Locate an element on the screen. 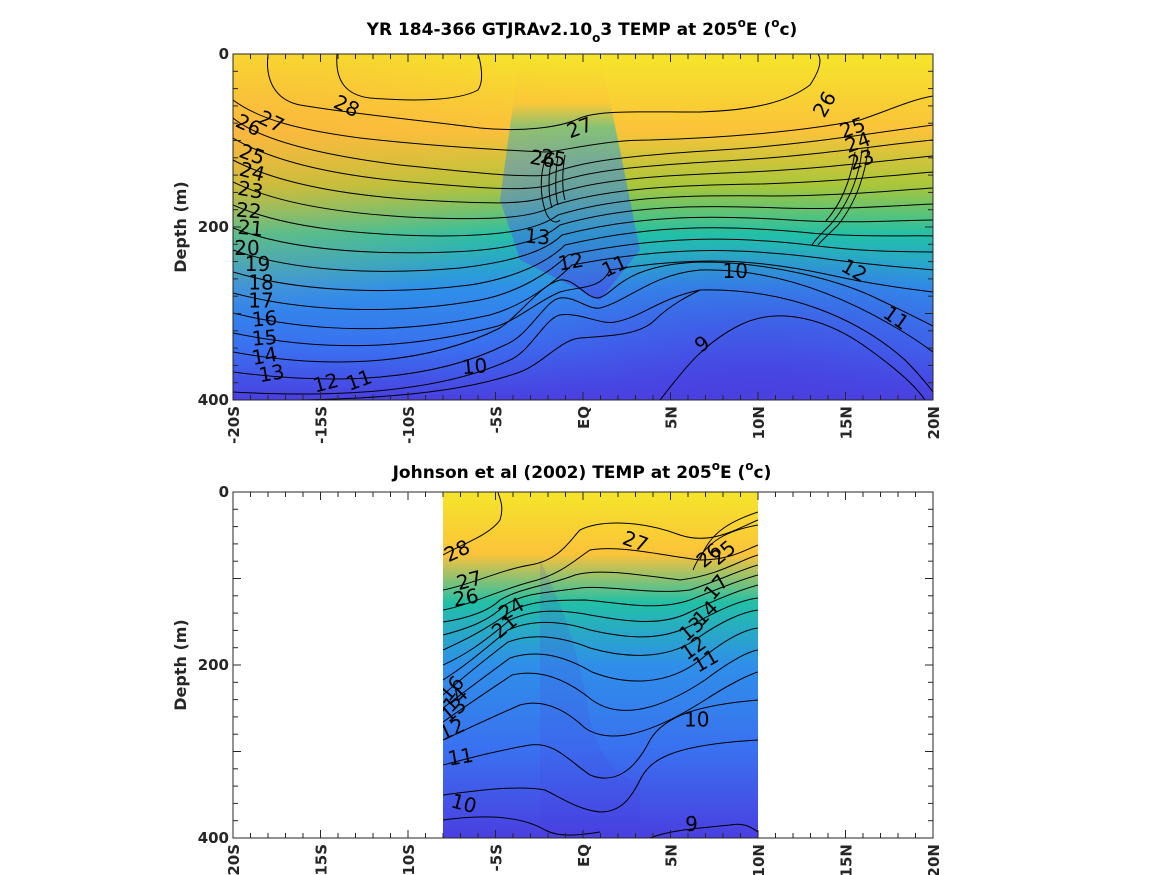 The image size is (1167, 875). contour-label: 18 is located at coordinates (260, 282).